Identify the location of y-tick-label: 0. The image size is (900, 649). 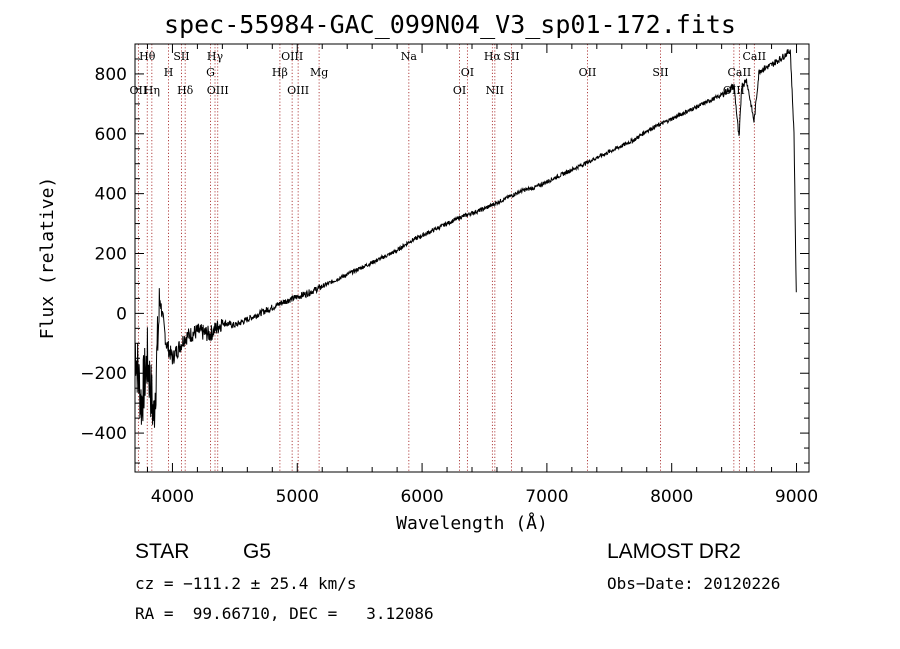
(121, 314).